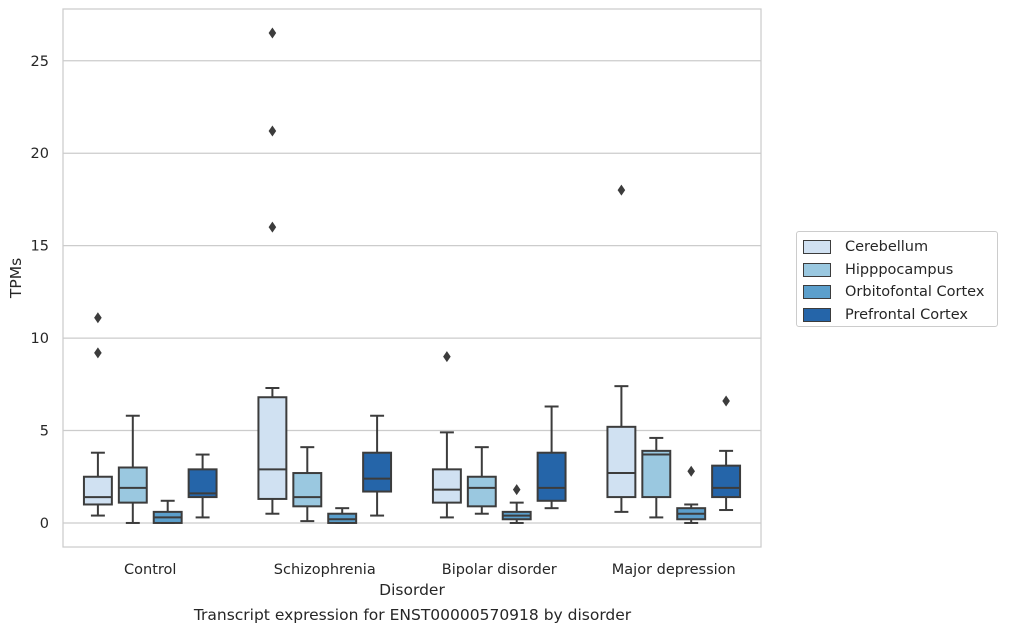 This screenshot has height=634, width=1009. Describe the element at coordinates (40, 247) in the screenshot. I see `y-tick-label: 15` at that location.